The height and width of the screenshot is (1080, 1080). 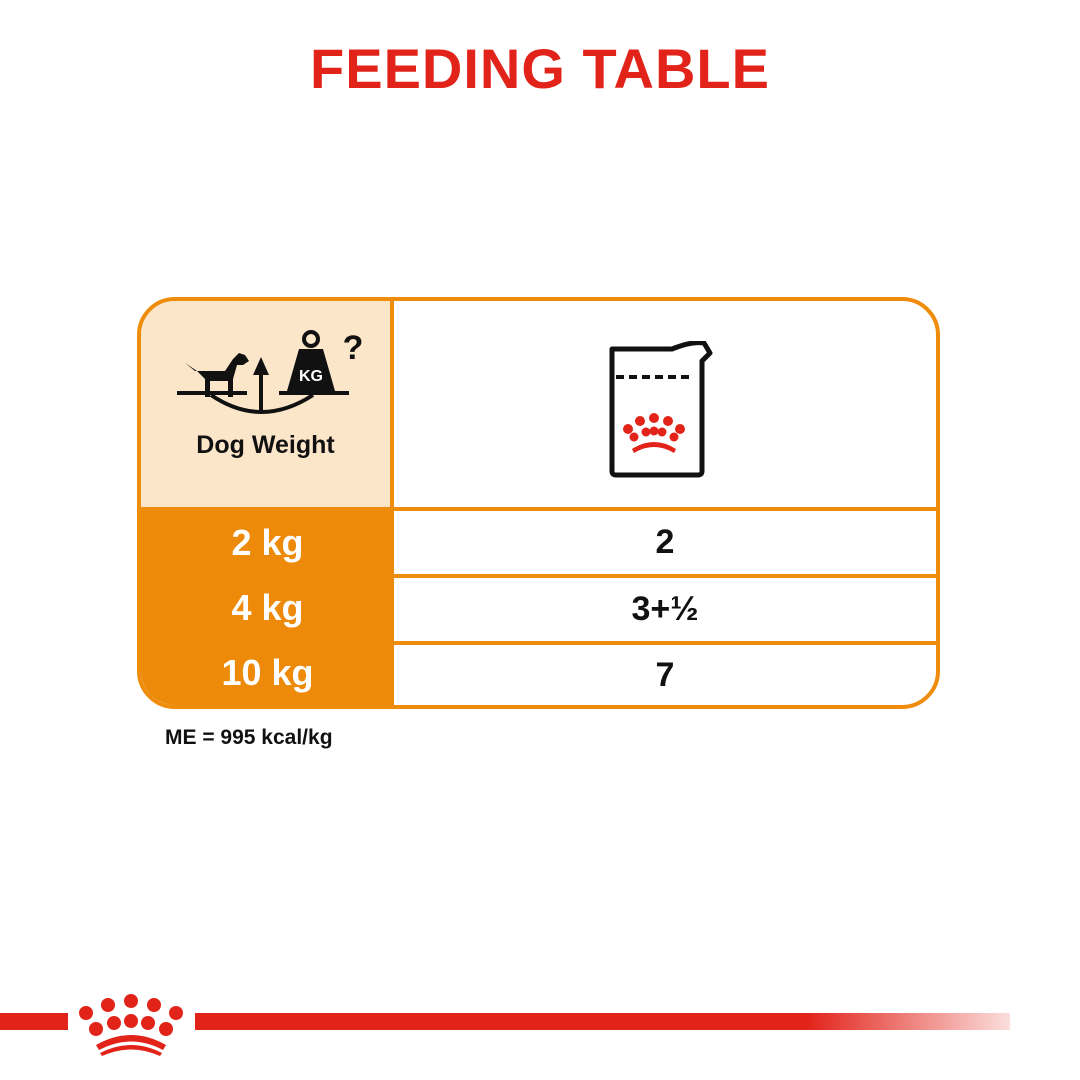 I want to click on pouches-cell: 3+½, so click(x=665, y=607).